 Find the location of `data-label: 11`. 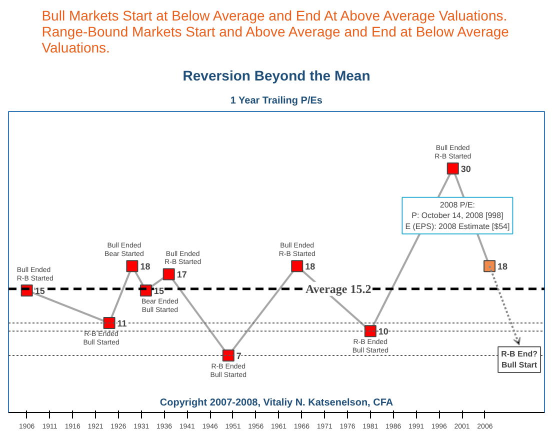

data-label: 11 is located at coordinates (122, 323).